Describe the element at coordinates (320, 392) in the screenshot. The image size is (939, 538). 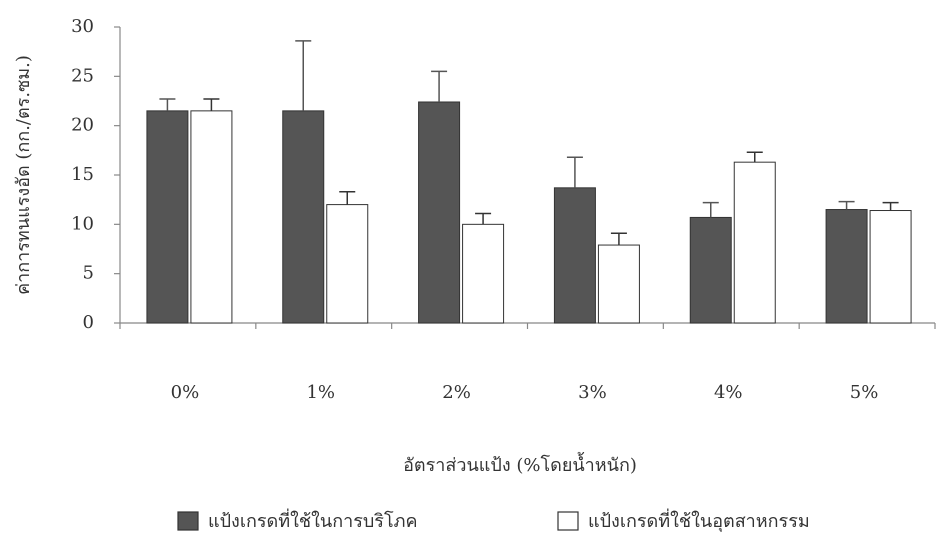
I see `x-tick-label: 1%` at that location.